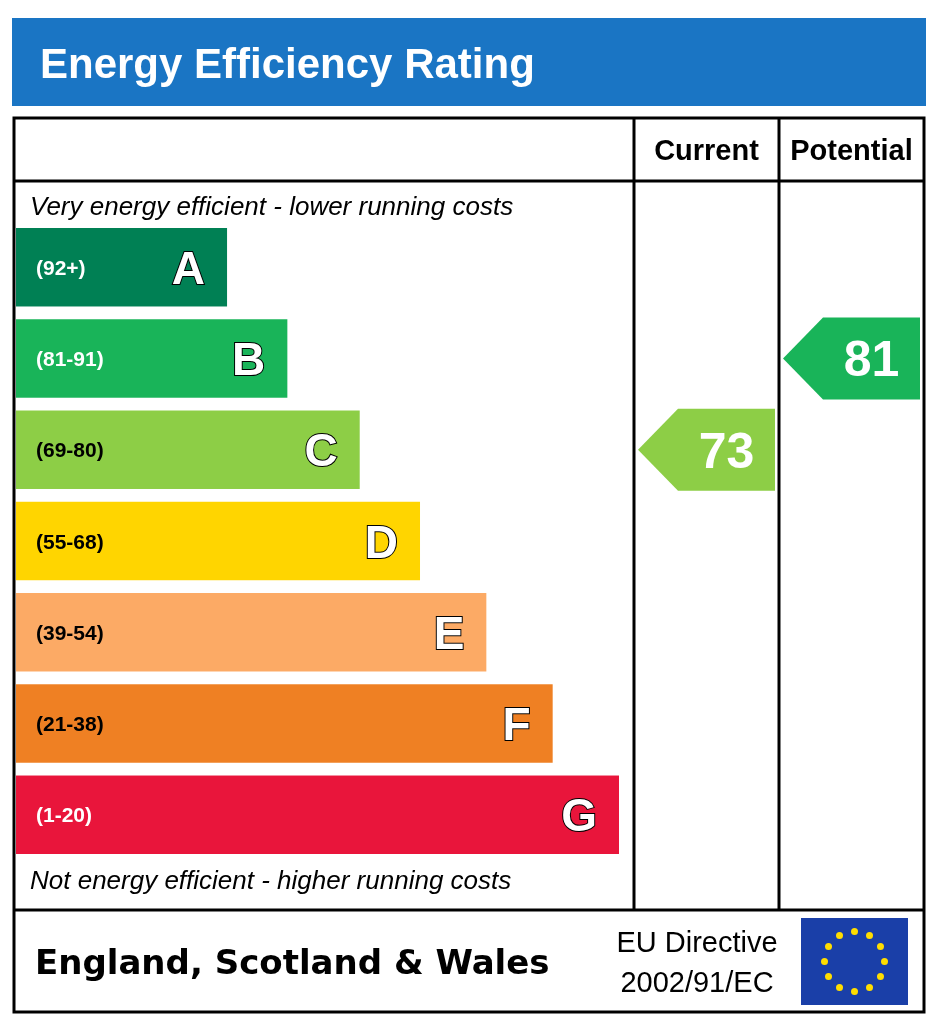  I want to click on annotation: (1-20), so click(64, 815).